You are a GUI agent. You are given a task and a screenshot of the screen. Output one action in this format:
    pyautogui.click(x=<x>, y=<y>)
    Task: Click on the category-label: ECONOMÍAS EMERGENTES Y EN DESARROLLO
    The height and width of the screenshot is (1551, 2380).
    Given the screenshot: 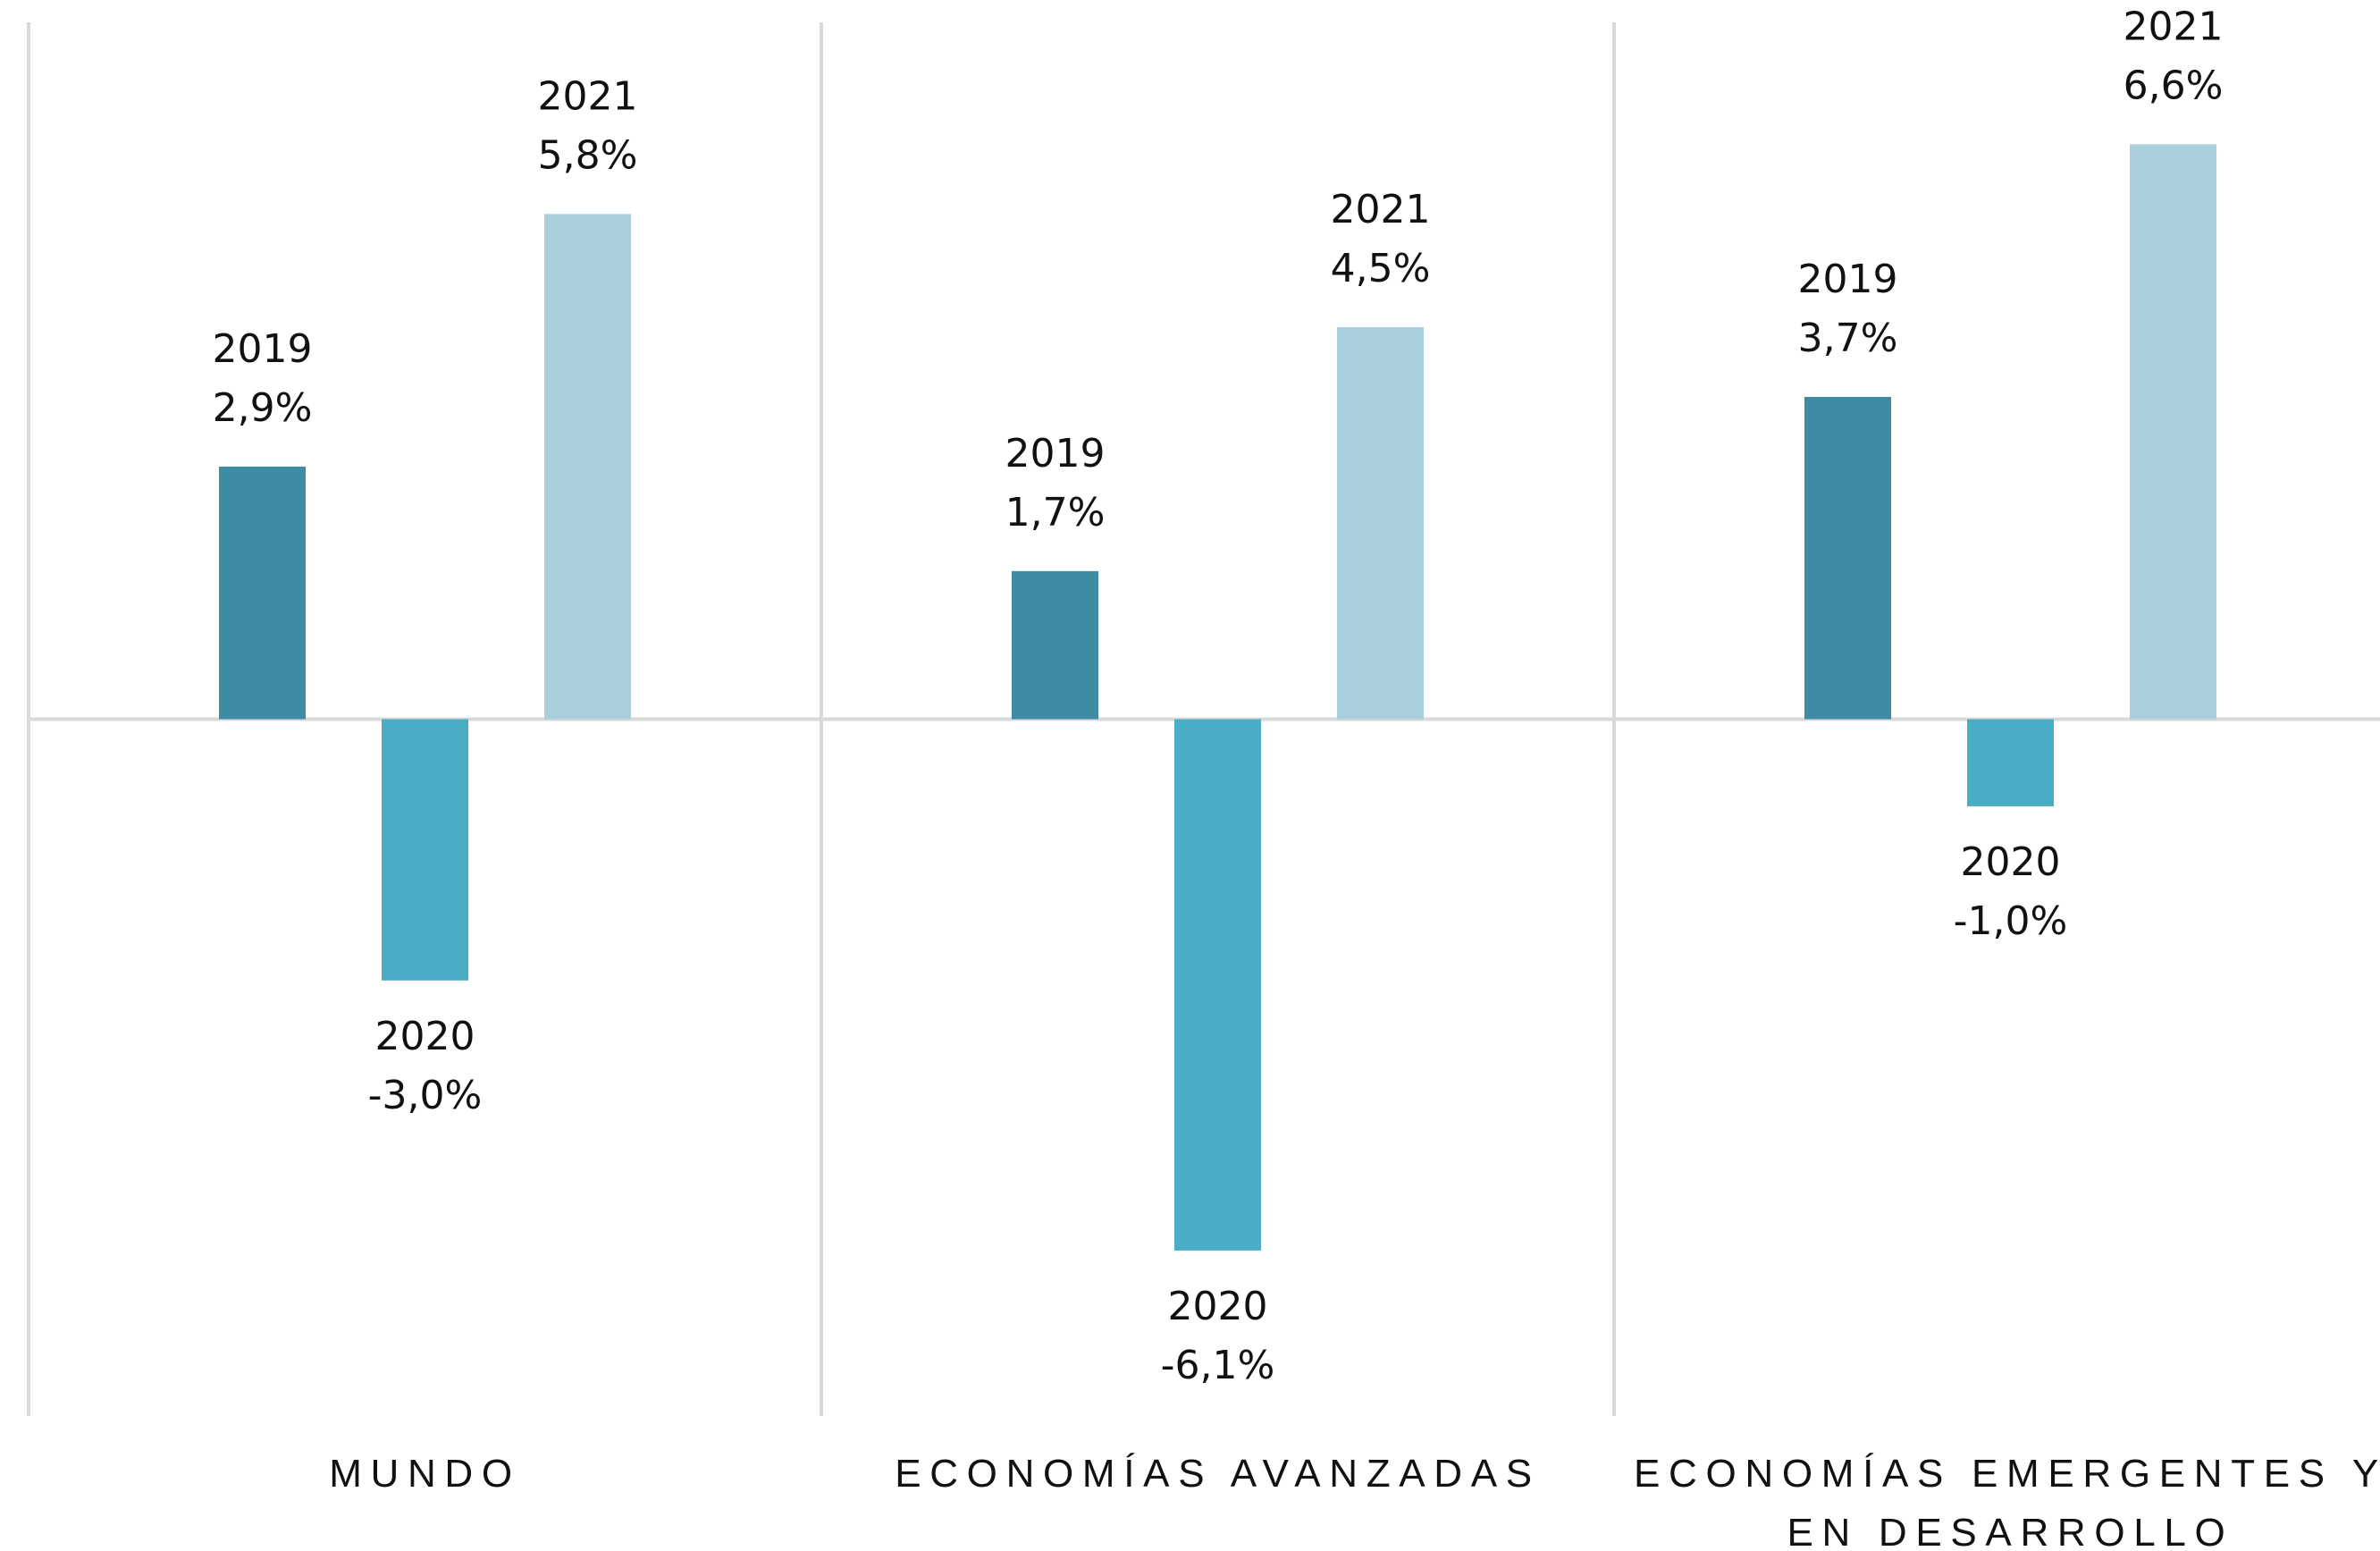 What is the action you would take?
    pyautogui.click(x=2007, y=1501)
    